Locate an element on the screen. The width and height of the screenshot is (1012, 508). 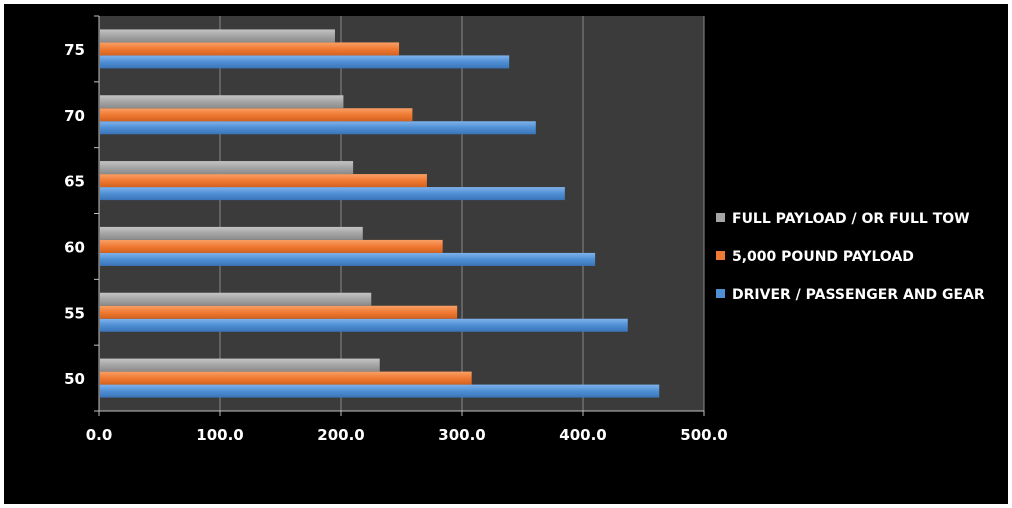
x-axis-tick-label: 300.0 is located at coordinates (461, 435).